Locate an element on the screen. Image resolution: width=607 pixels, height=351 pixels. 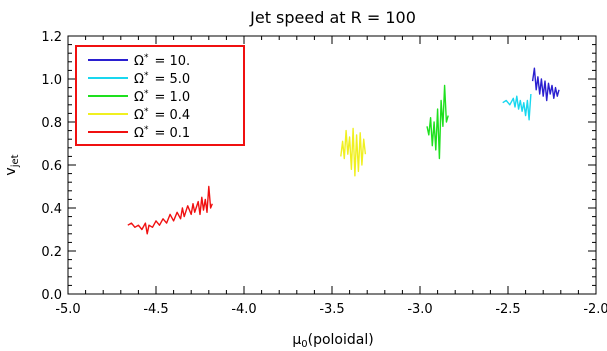
y-tick-label: 1.2 is located at coordinates (51, 37).